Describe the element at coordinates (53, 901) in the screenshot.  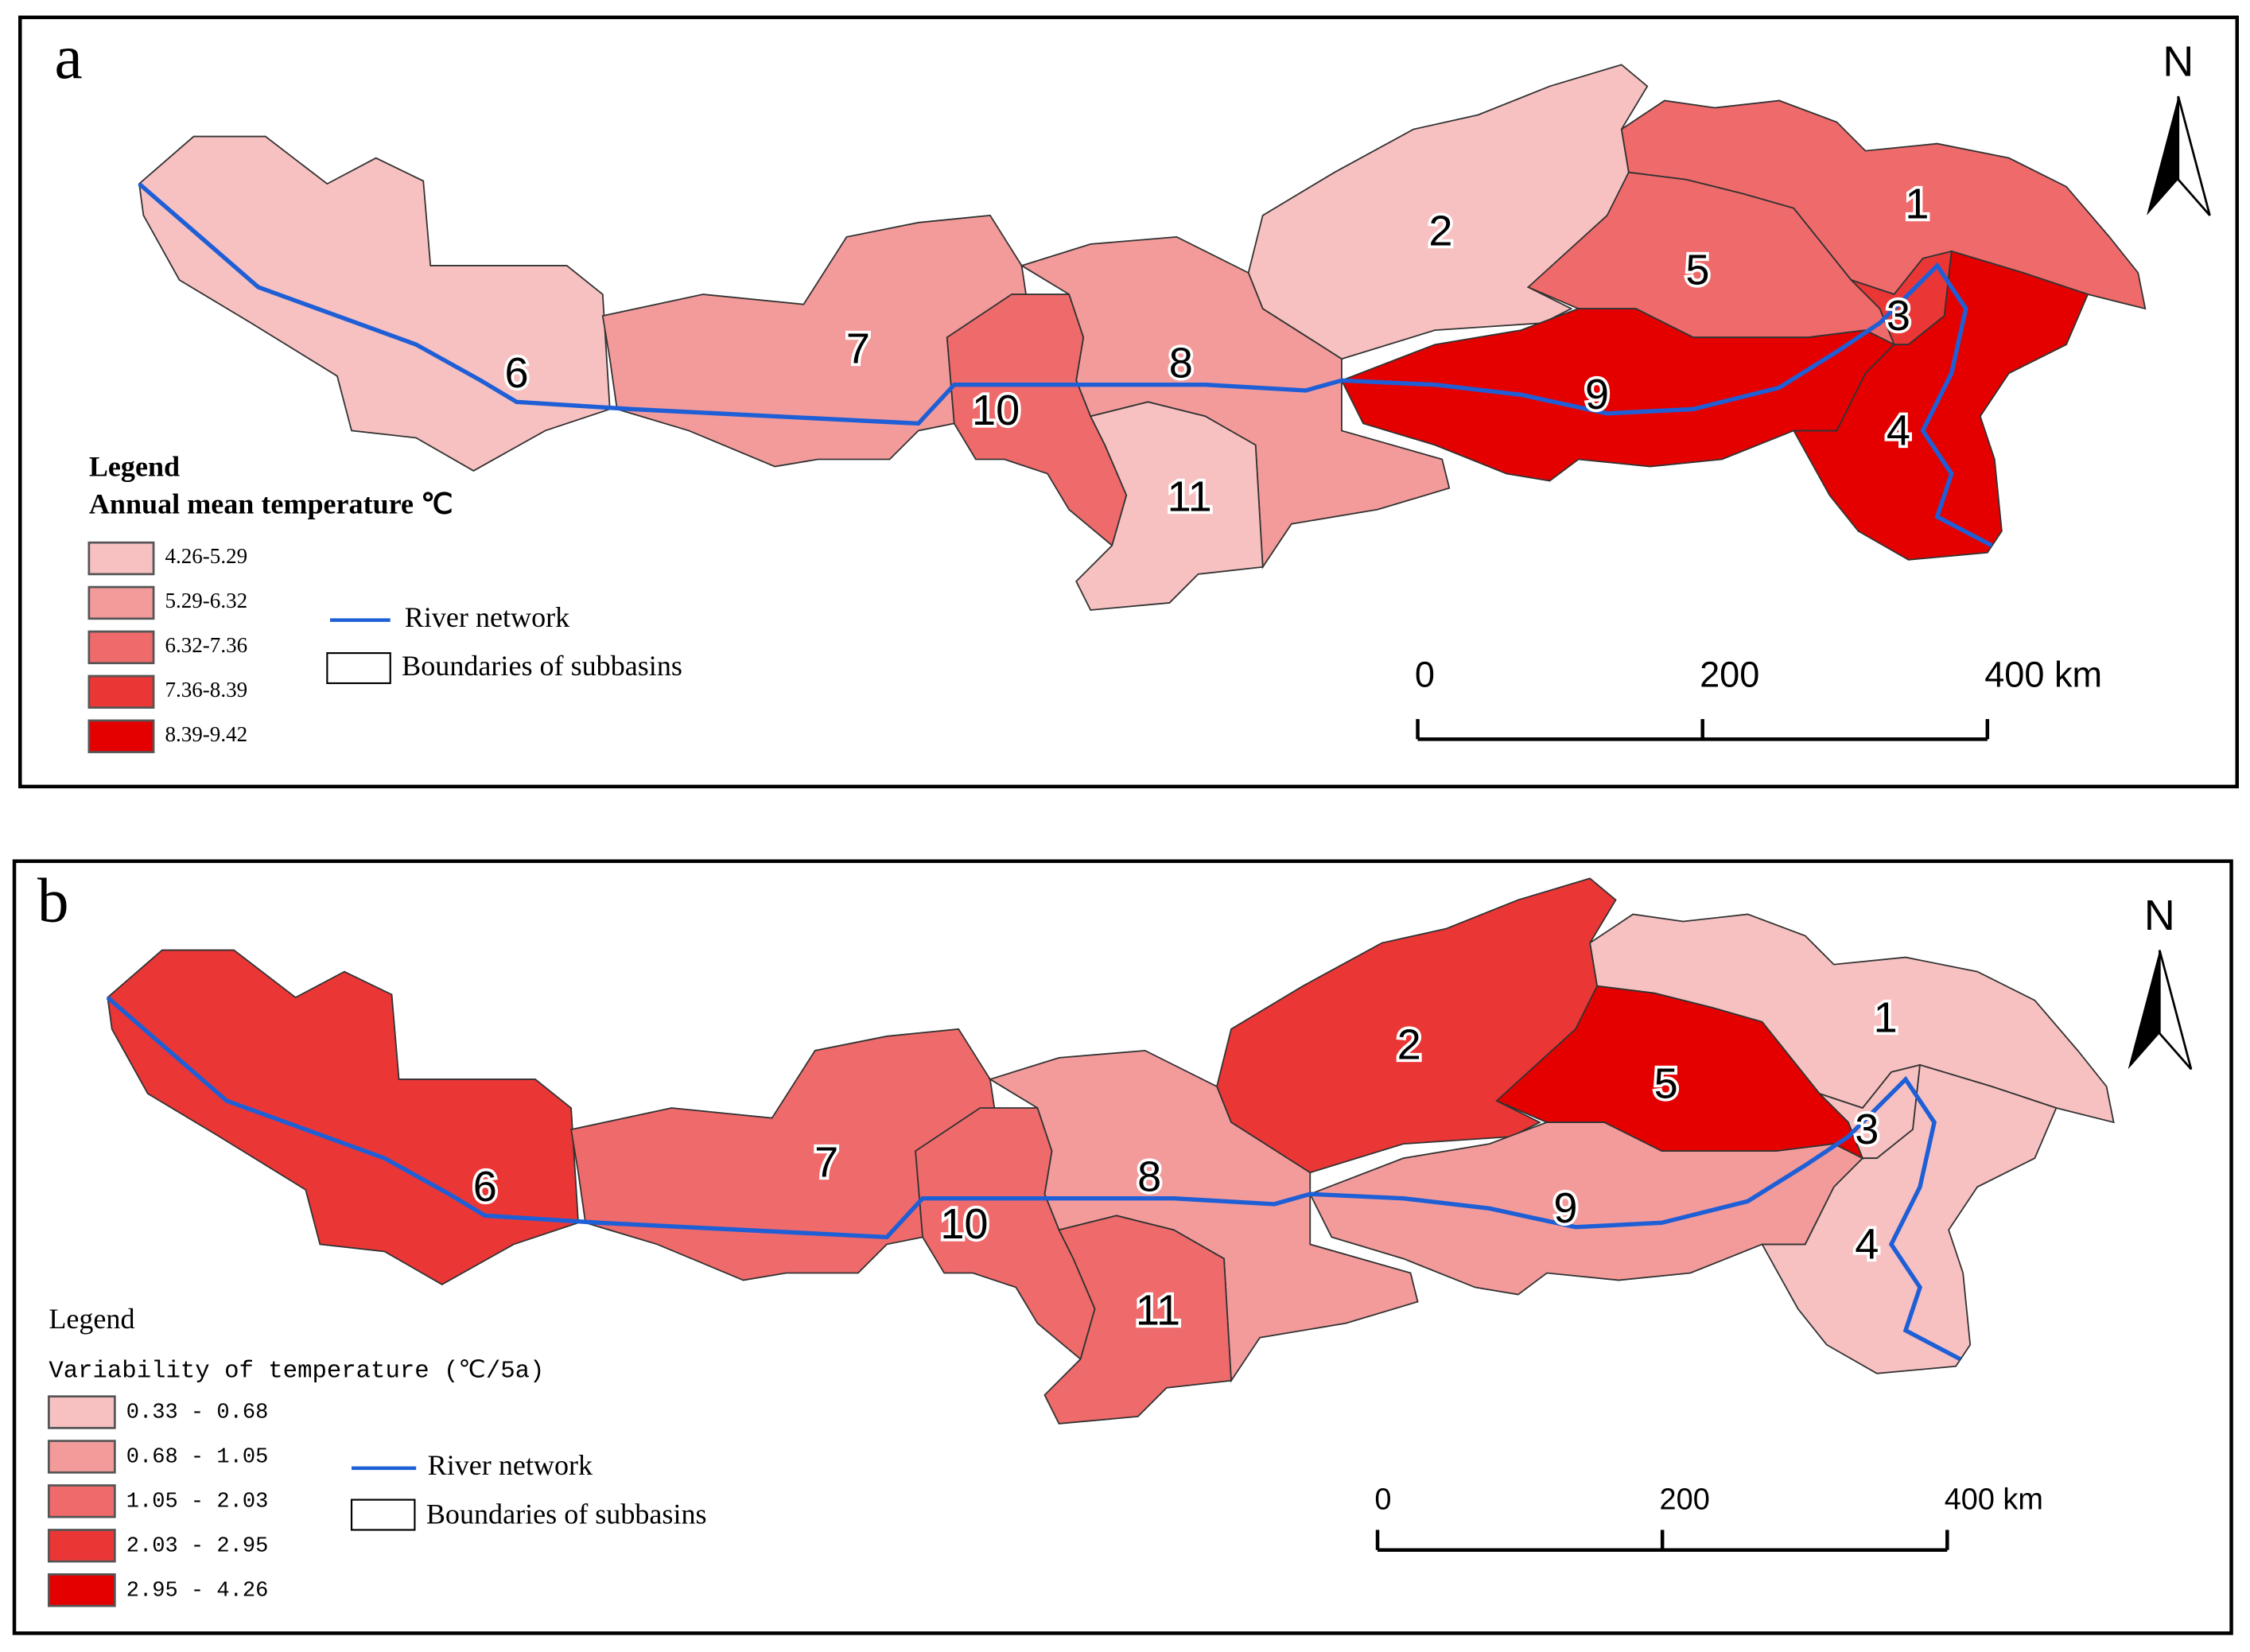
I see `panel-label: b` at that location.